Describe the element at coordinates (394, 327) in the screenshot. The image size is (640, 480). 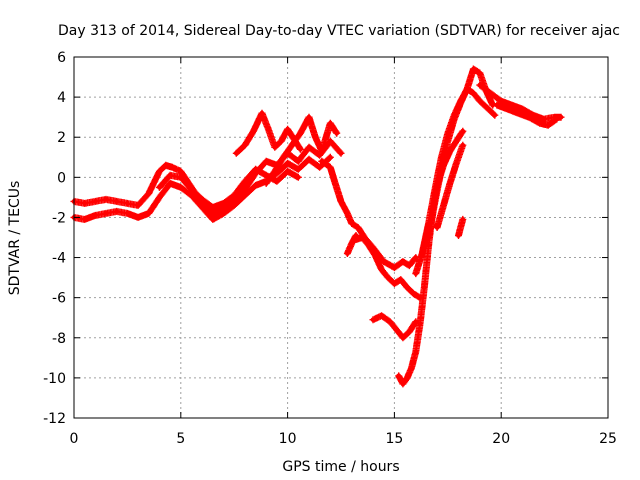
I see `plus-markers` at that location.